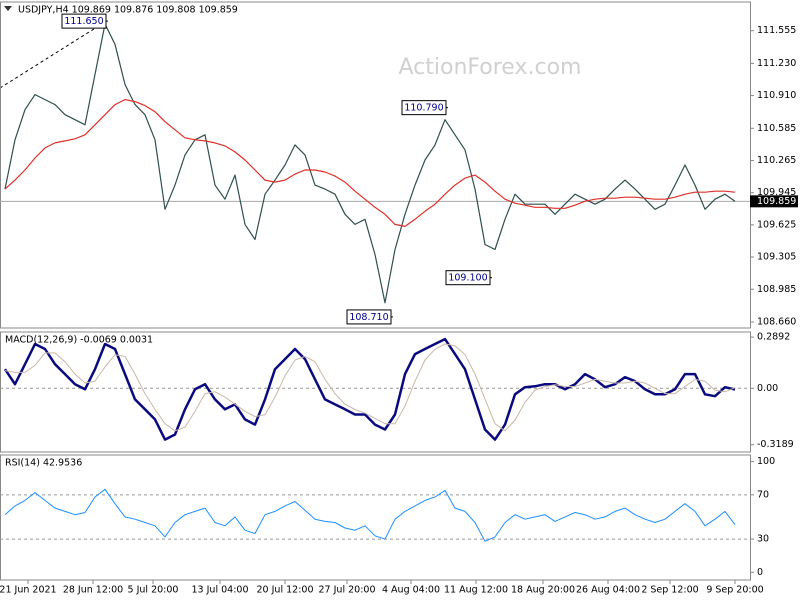 This screenshot has height=600, width=800. I want to click on panel-icon, so click(8, 8).